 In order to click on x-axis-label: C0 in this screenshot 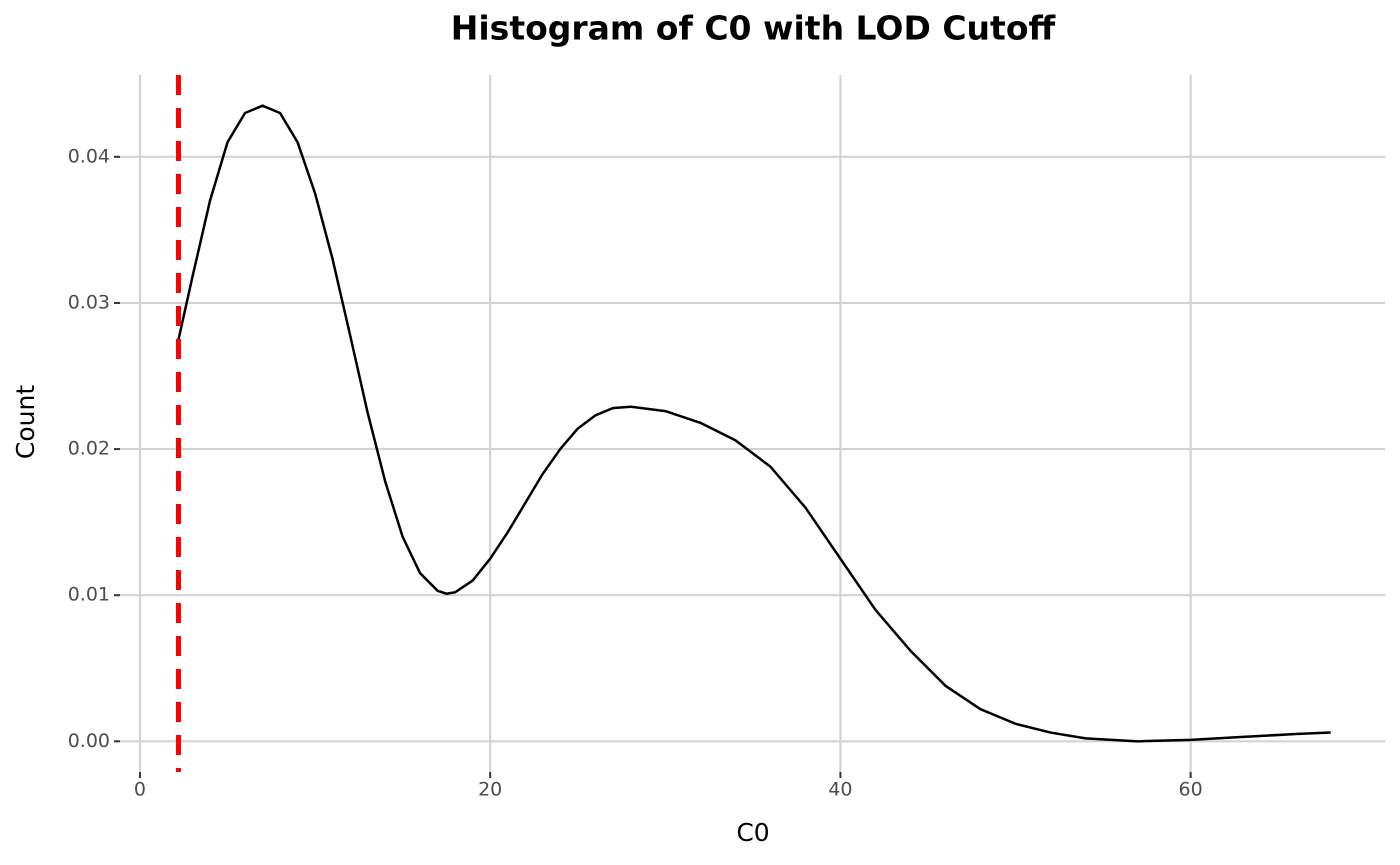, I will do `click(752, 832)`.